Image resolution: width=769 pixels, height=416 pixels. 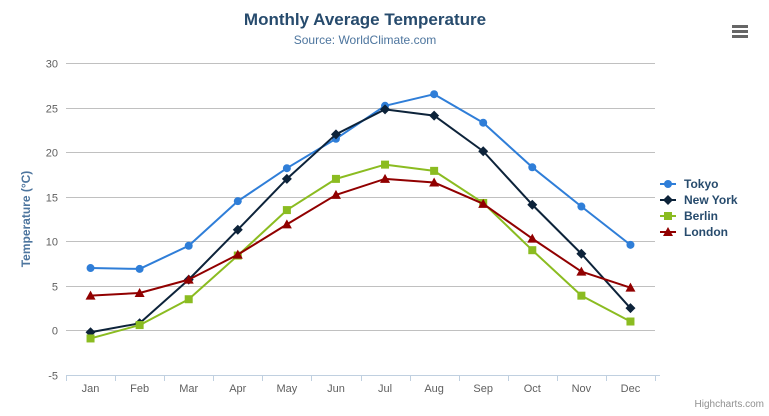 What do you see at coordinates (286, 389) in the screenshot?
I see `x-axis-label: May` at bounding box center [286, 389].